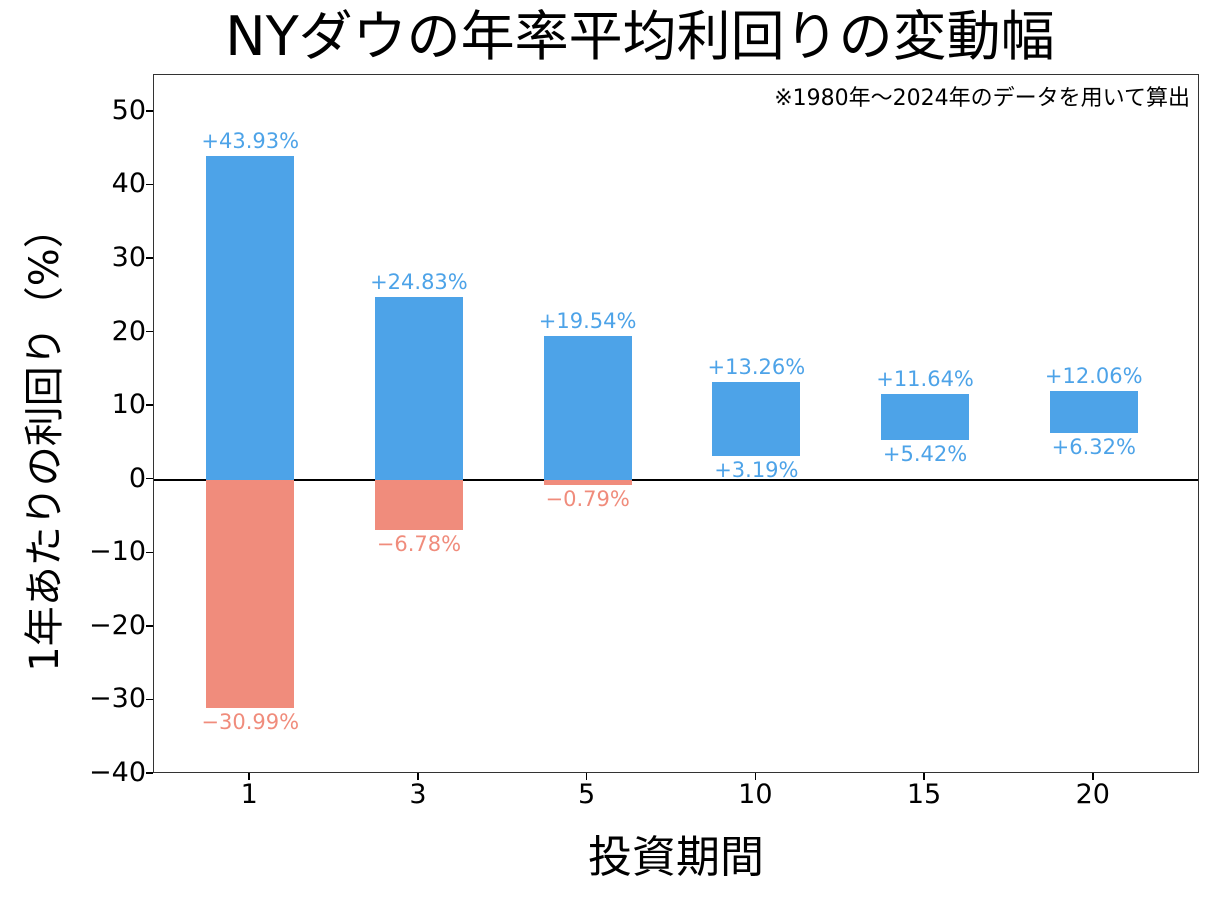  Describe the element at coordinates (117, 552) in the screenshot. I see `y-tick-label: −10` at that location.